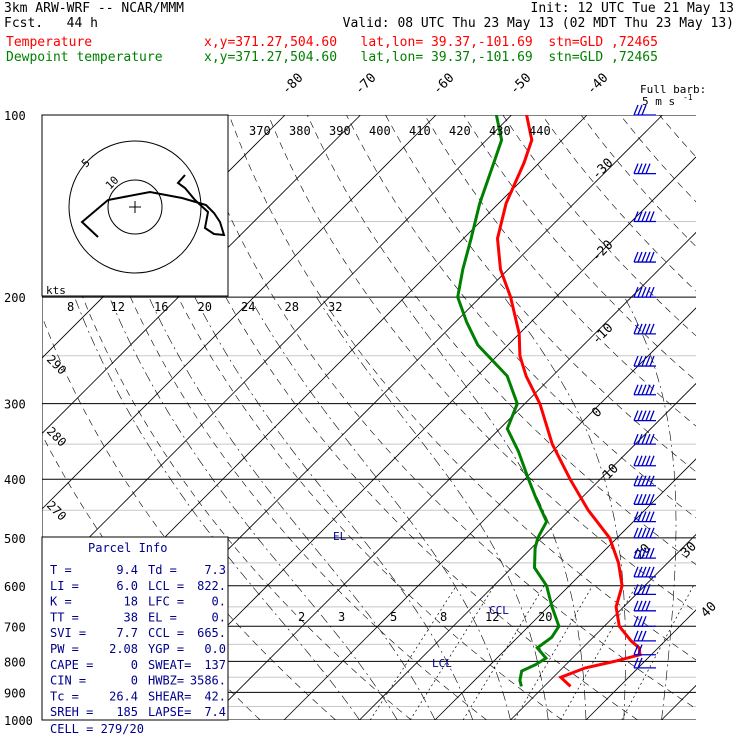  What do you see at coordinates (658, 101) in the screenshot?
I see `barb-legend-value: 5 m s` at bounding box center [658, 101].